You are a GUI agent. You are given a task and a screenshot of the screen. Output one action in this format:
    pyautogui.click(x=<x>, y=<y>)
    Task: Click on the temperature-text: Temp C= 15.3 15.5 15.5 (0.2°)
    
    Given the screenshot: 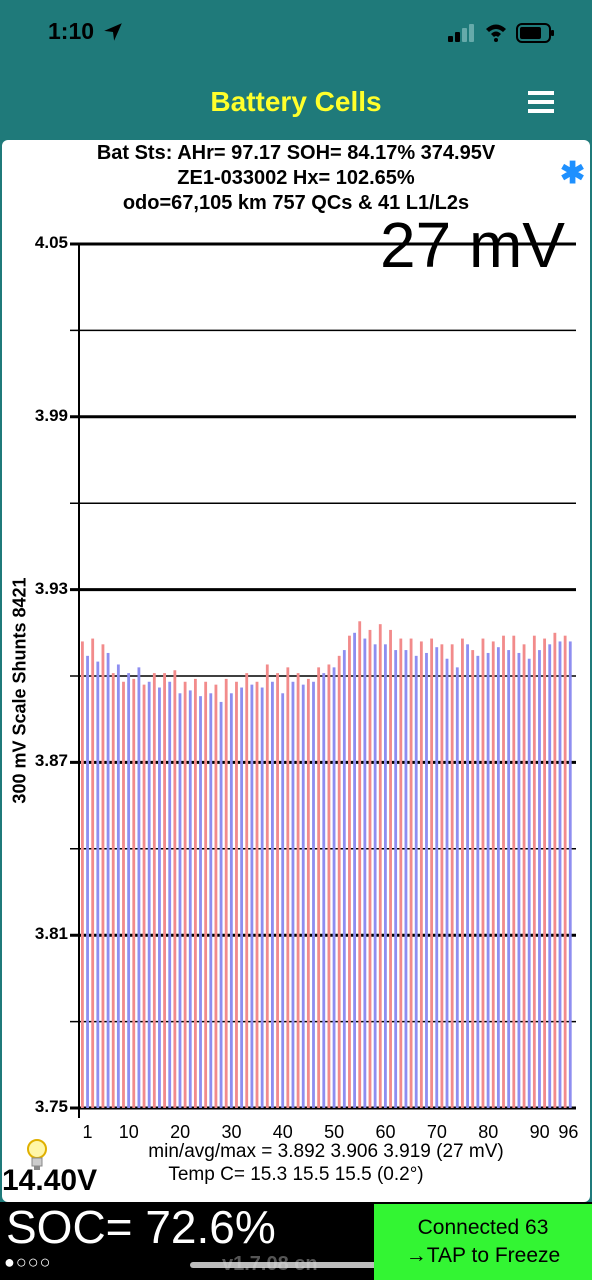 What is the action you would take?
    pyautogui.click(x=296, y=1174)
    